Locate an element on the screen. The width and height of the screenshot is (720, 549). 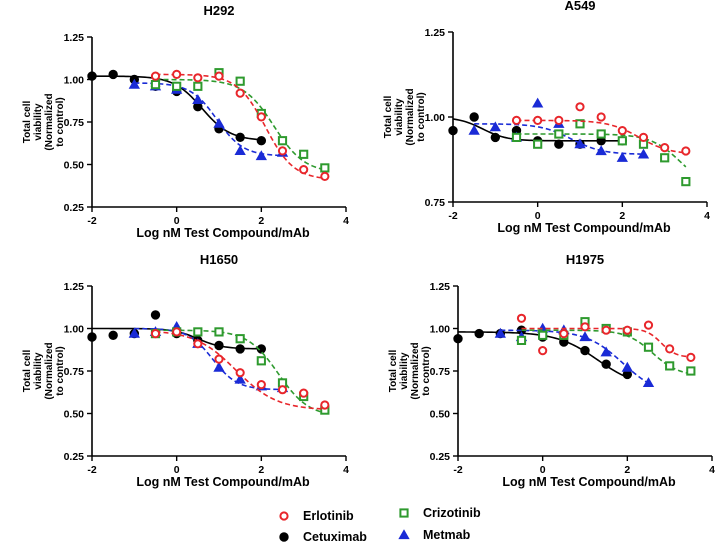
legend-label: Crizotinib is located at coordinates (452, 513).